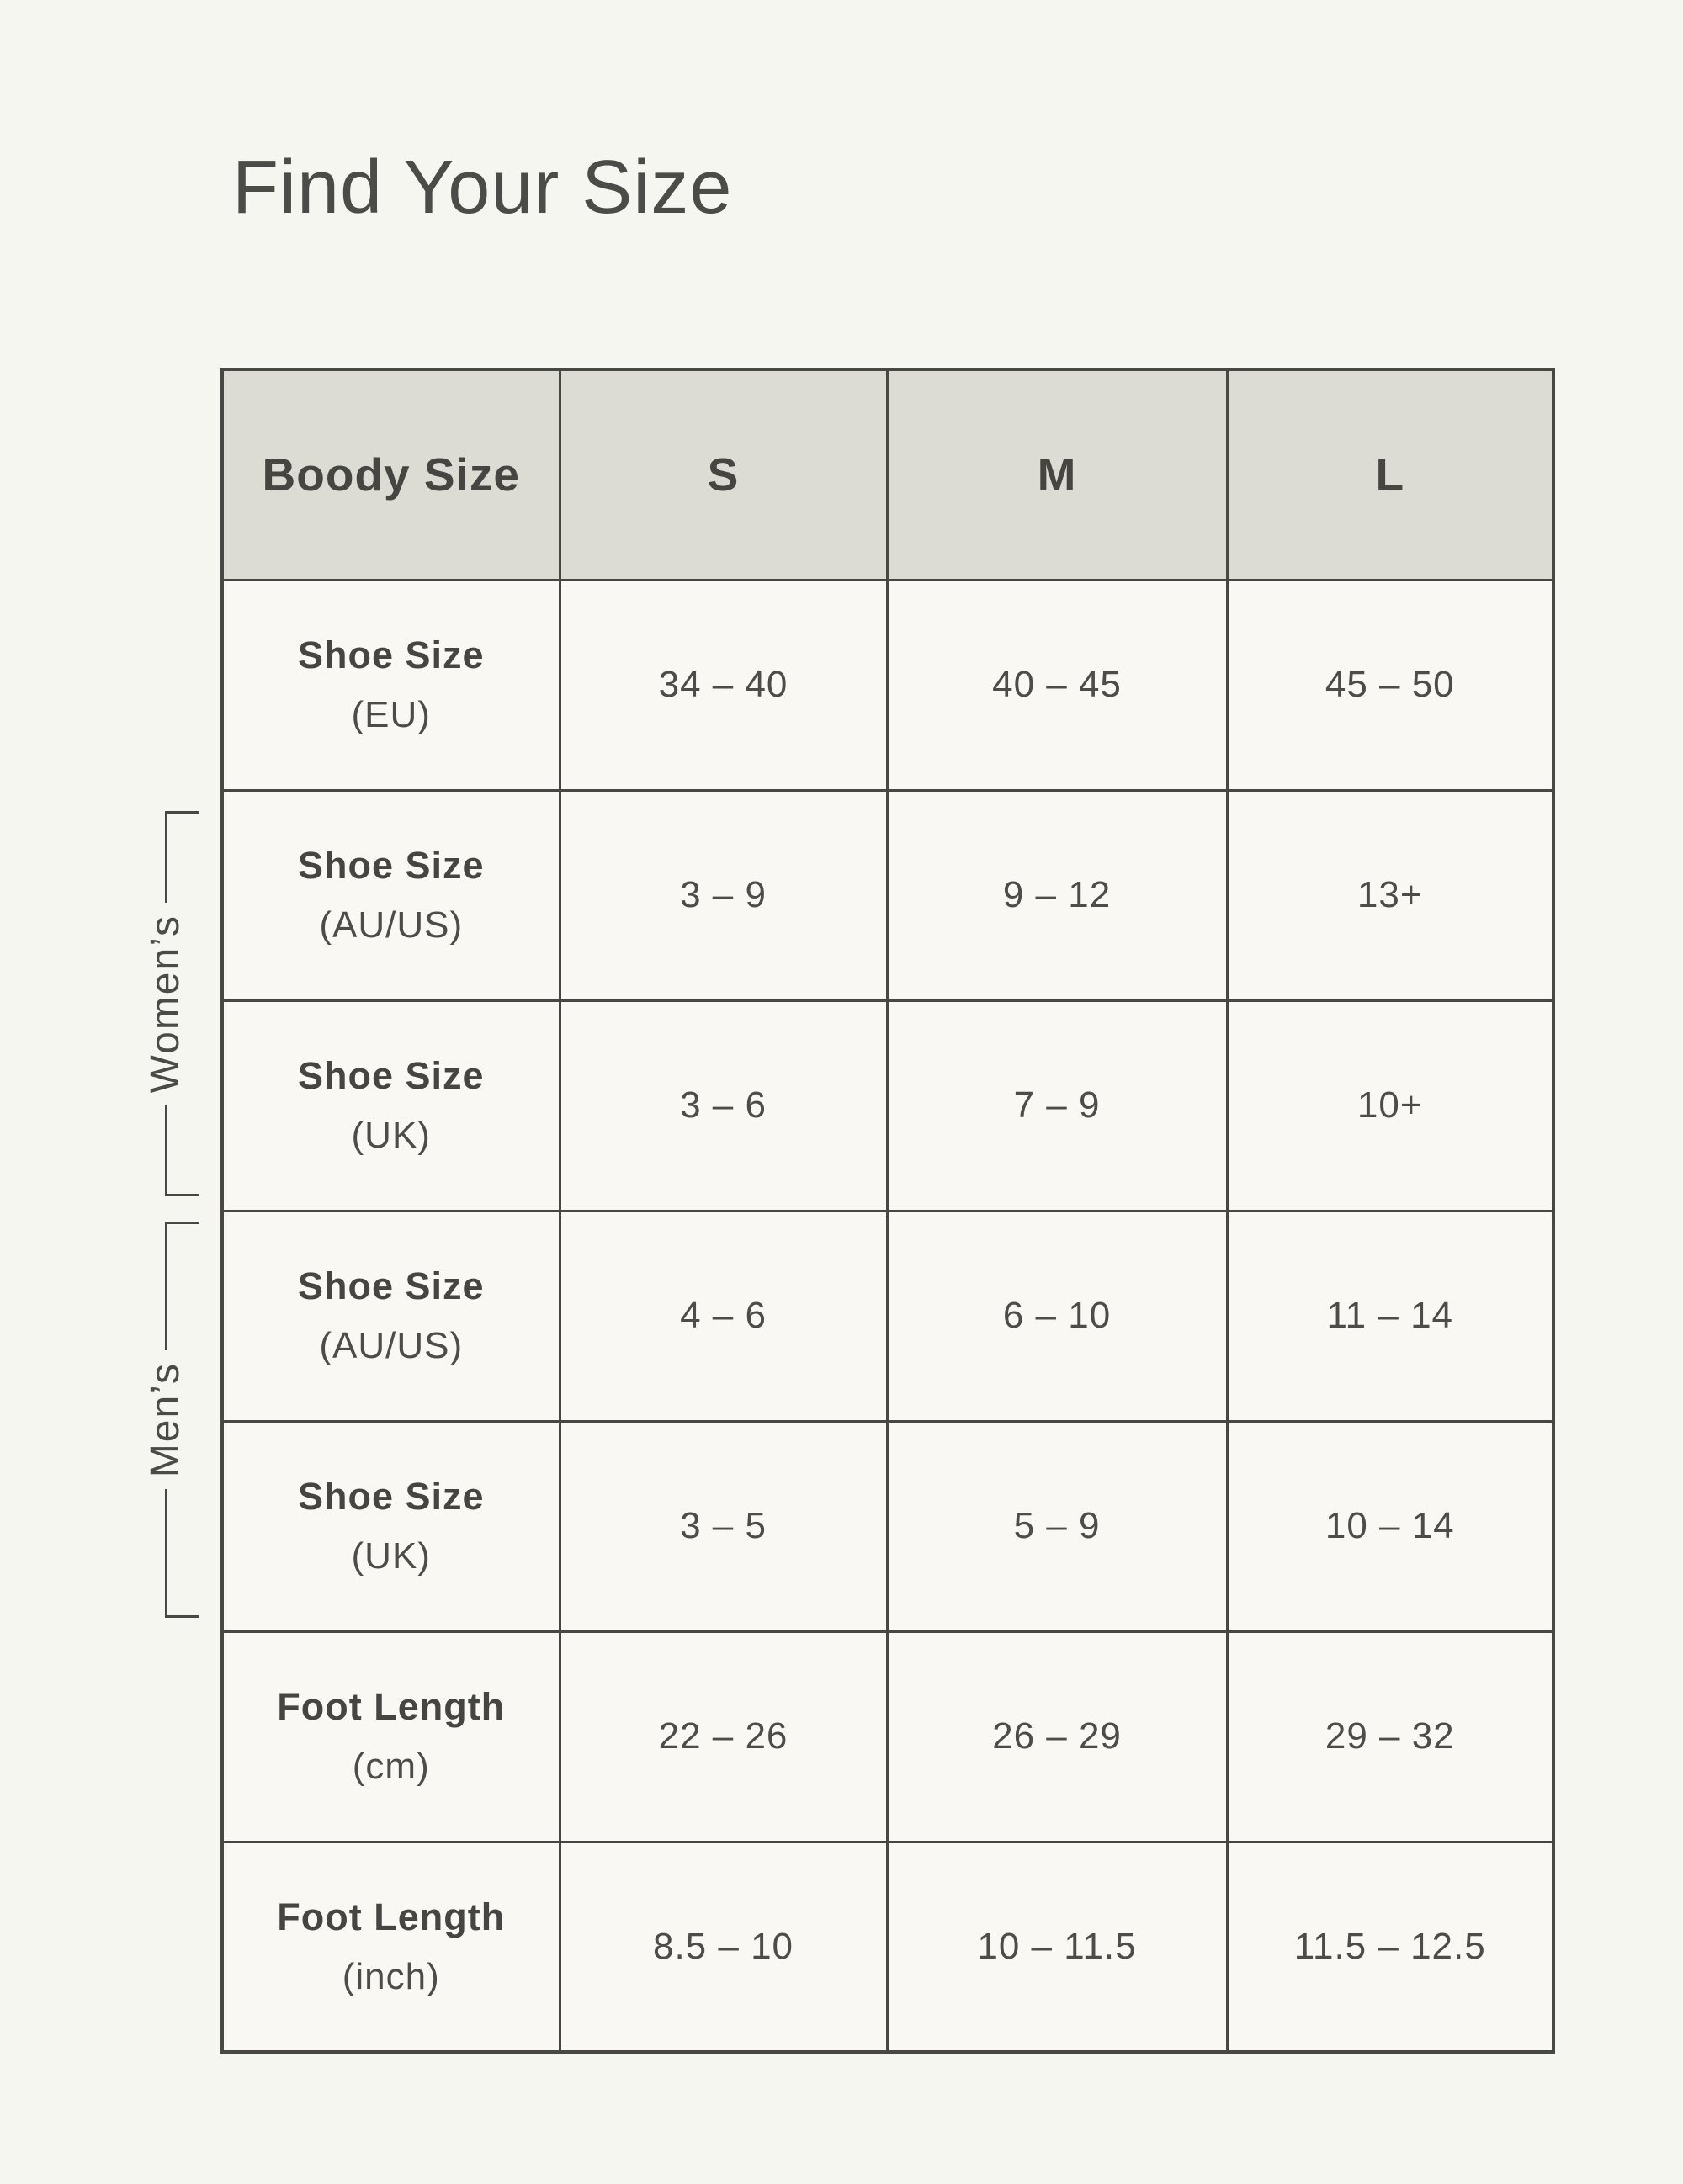 The height and width of the screenshot is (2184, 1683). Describe the element at coordinates (724, 475) in the screenshot. I see `size-column-header-s: S` at that location.